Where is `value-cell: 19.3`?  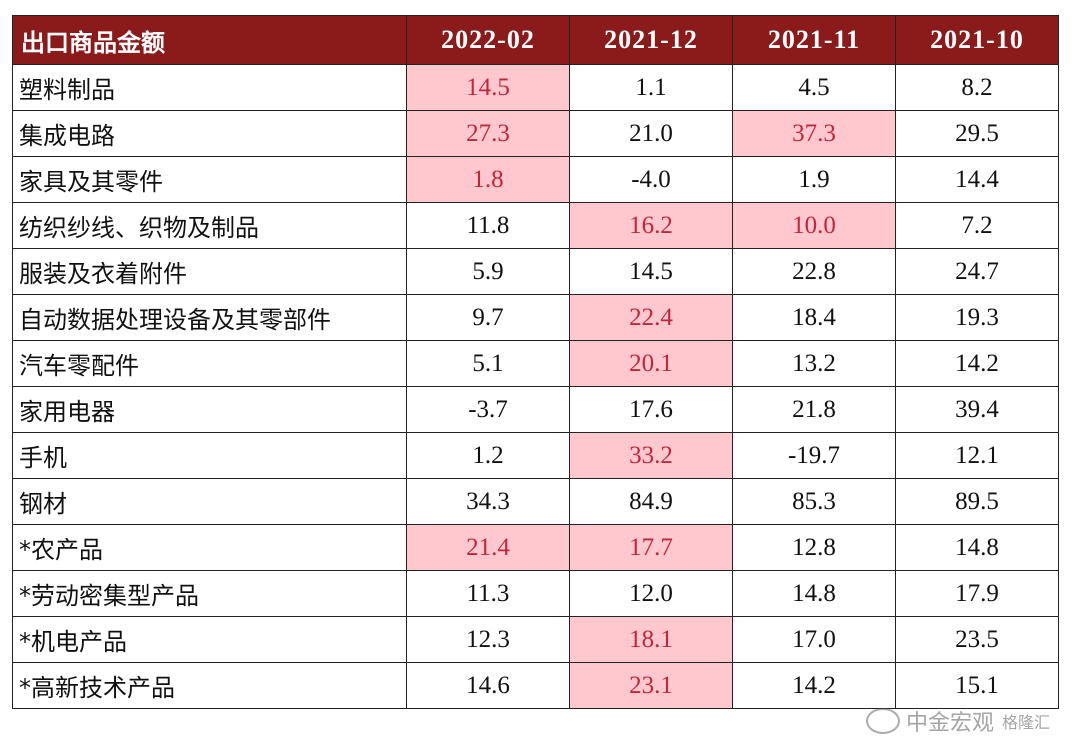
value-cell: 19.3 is located at coordinates (977, 317).